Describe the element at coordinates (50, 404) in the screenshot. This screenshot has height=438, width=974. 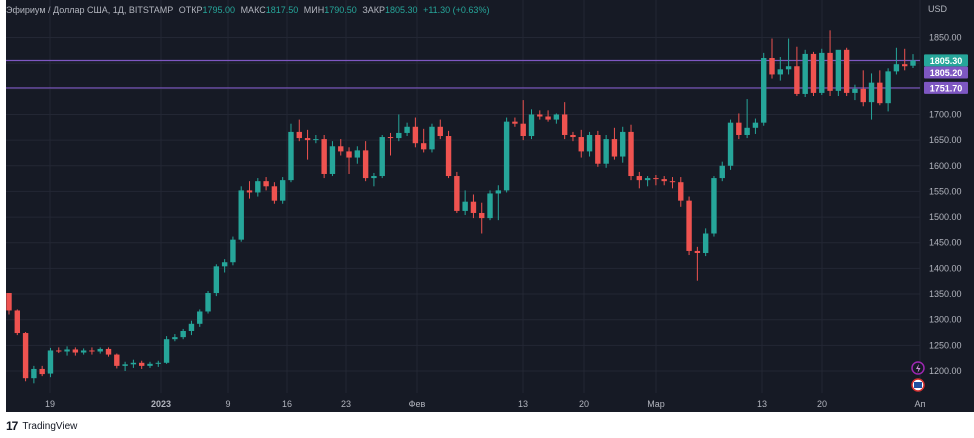
I see `x-tick-label: 19` at that location.